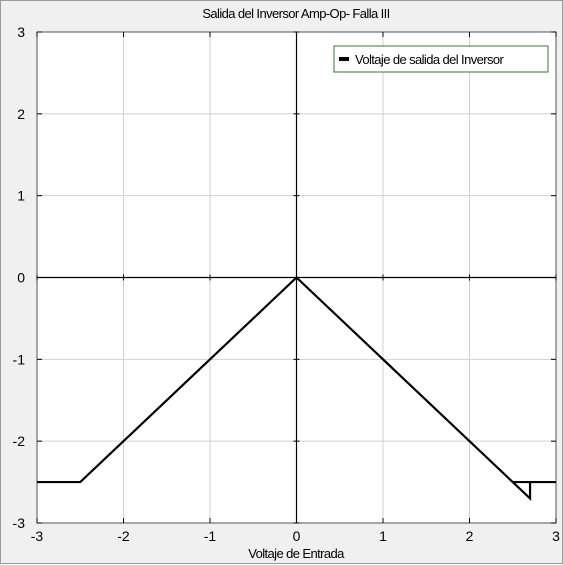 The image size is (563, 565). Describe the element at coordinates (295, 13) in the screenshot. I see `chart-title: Salida del Inversor Amp-Op- Falla III` at that location.